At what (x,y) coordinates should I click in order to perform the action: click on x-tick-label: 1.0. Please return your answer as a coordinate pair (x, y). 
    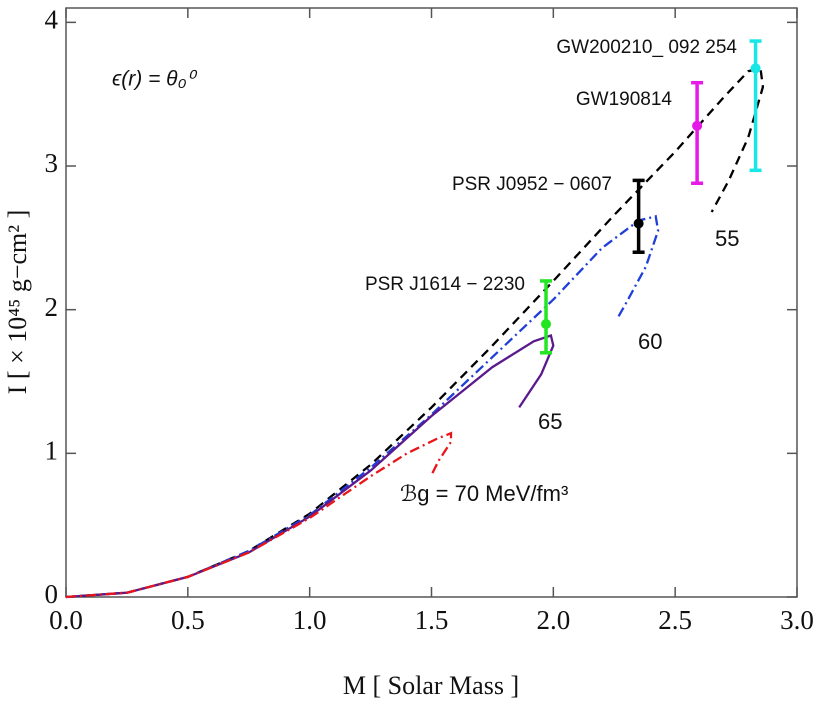
    Looking at the image, I should click on (310, 620).